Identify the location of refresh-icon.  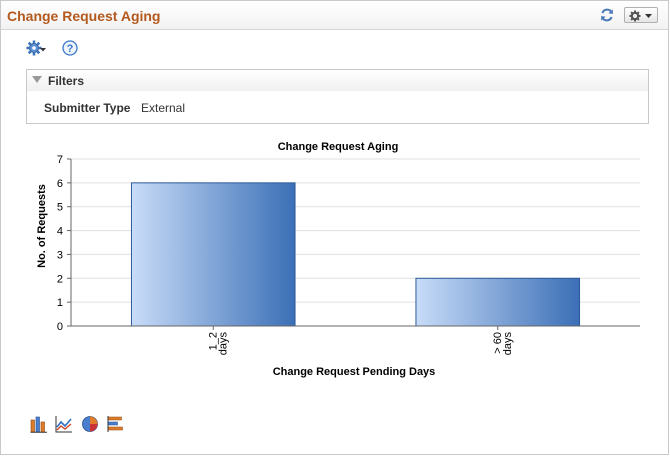
(607, 15).